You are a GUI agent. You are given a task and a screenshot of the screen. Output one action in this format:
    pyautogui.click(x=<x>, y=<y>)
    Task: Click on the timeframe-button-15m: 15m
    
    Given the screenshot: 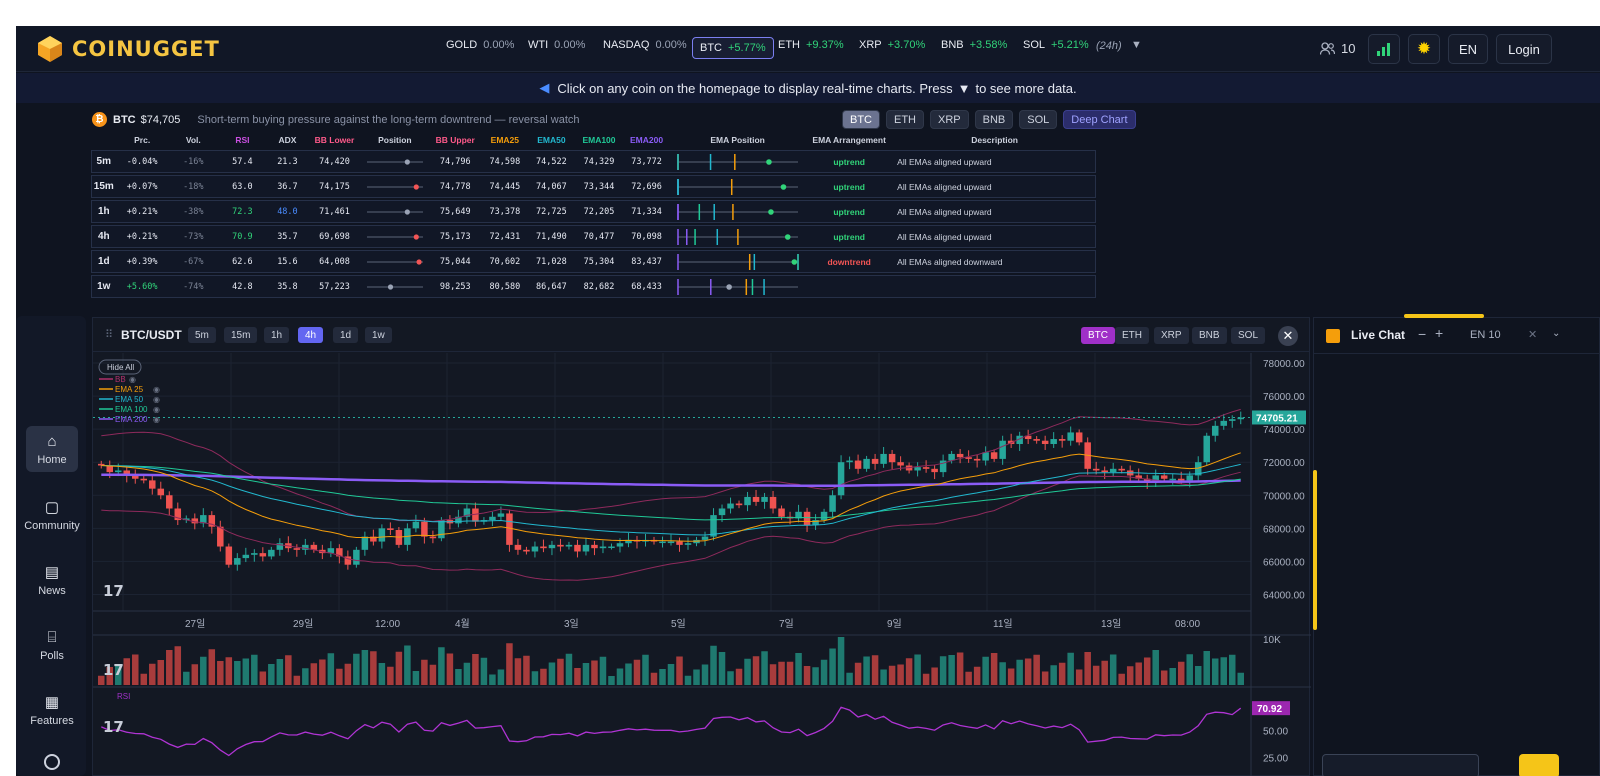 What is the action you would take?
    pyautogui.click(x=241, y=335)
    